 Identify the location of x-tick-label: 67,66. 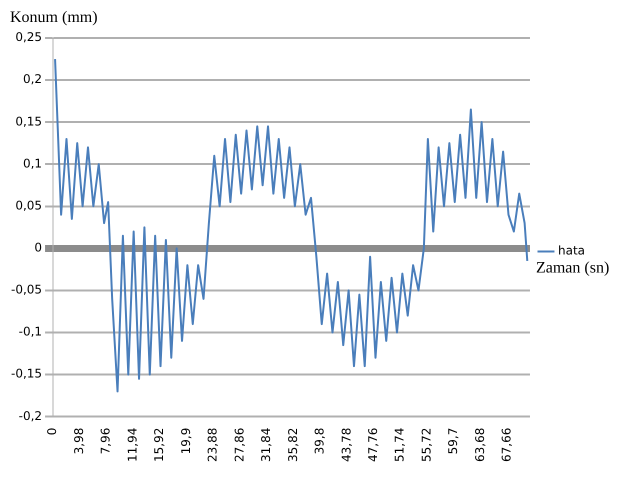
(507, 445).